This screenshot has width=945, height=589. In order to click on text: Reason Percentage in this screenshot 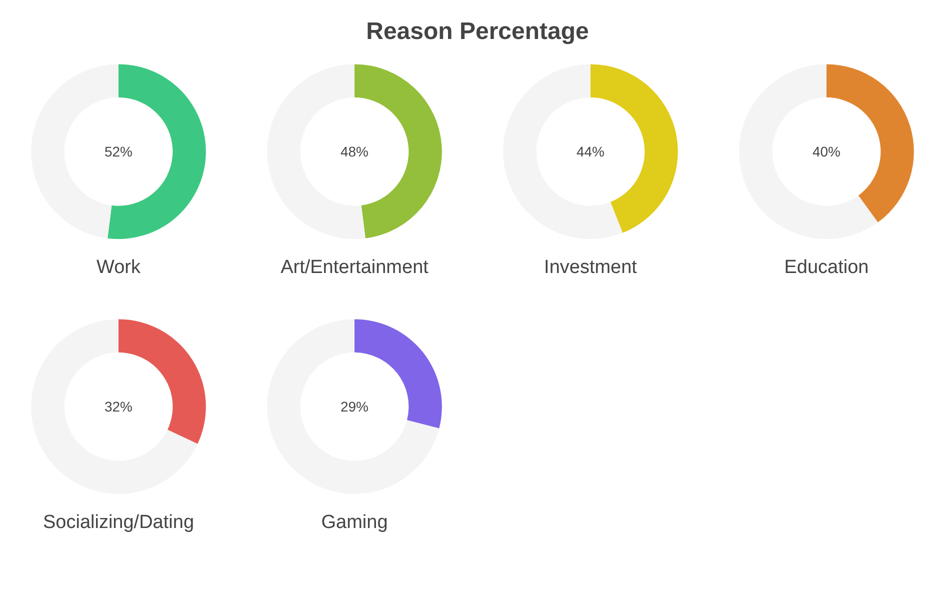, I will do `click(477, 32)`.